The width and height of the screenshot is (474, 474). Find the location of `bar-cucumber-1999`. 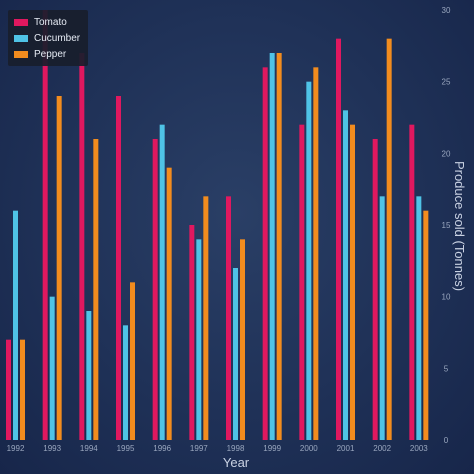

bar-cucumber-1999 is located at coordinates (272, 246).